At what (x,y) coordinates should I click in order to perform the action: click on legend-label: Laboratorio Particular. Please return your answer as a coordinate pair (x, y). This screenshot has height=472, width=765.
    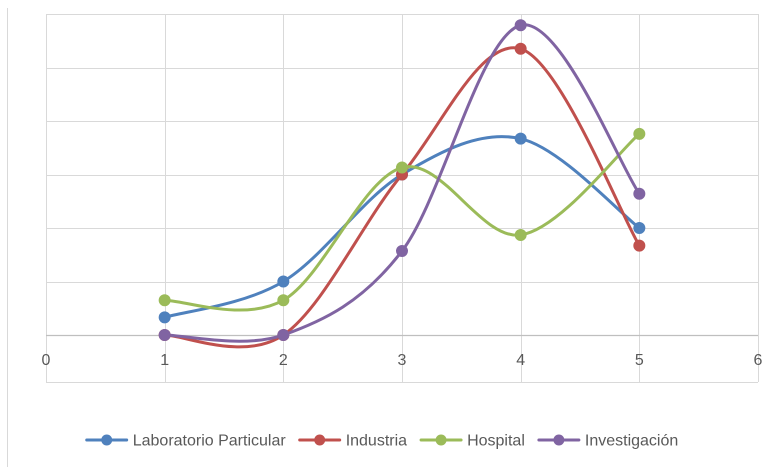
    Looking at the image, I should click on (210, 441).